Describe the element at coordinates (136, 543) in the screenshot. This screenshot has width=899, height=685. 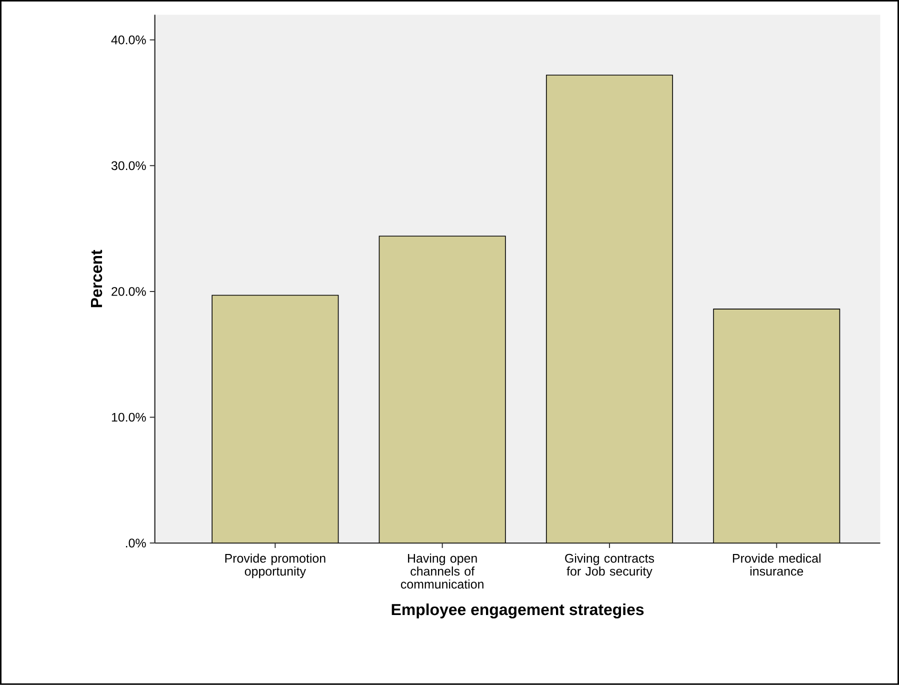
I see `y-tick-label: .0%` at that location.